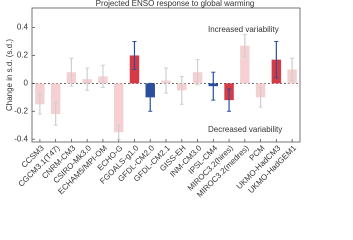 This screenshot has width=353, height=240. What do you see at coordinates (243, 29) in the screenshot?
I see `annotation: Increased variability` at bounding box center [243, 29].